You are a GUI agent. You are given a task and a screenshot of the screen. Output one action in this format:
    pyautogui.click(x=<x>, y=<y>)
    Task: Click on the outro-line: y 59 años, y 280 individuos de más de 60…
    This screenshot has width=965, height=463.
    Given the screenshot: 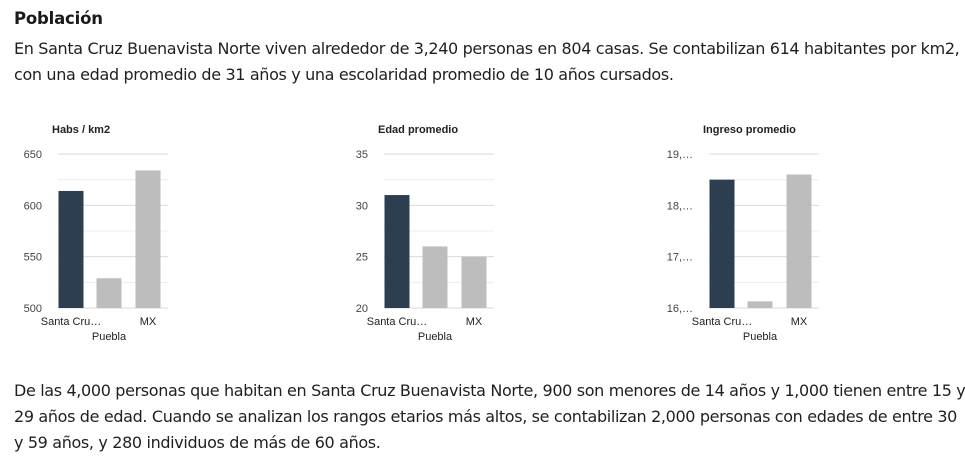 What is the action you would take?
    pyautogui.click(x=197, y=442)
    